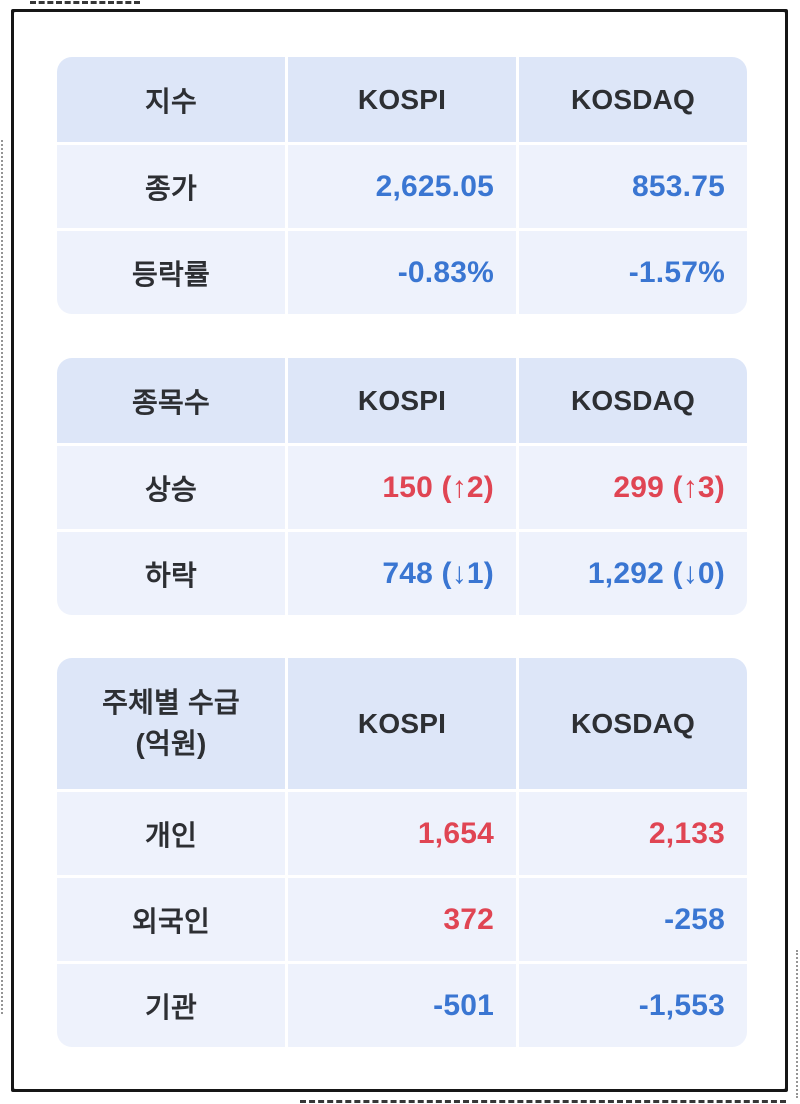 The image size is (800, 1104). Describe the element at coordinates (633, 919) in the screenshot. I see `kosdaq-foreigner-value: -258` at that location.